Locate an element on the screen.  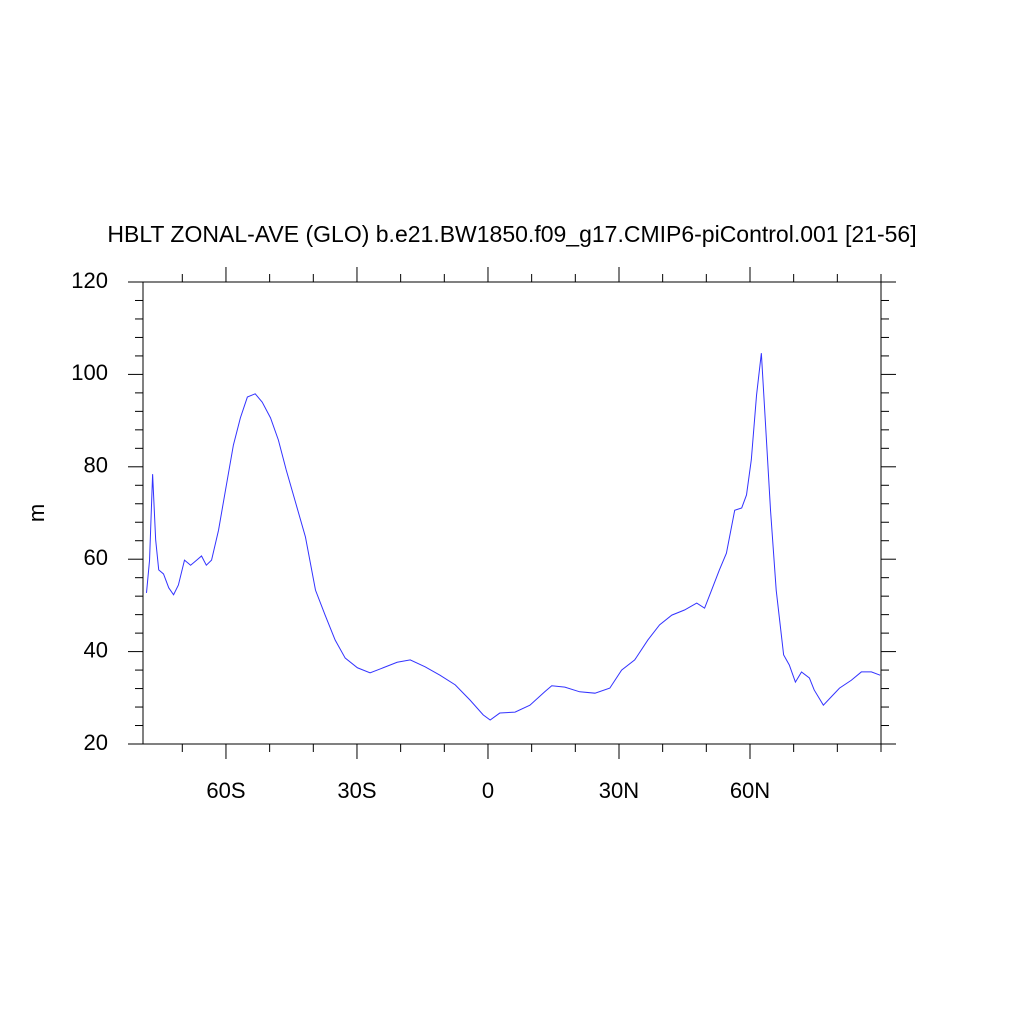
y-tick-label: 40 is located at coordinates (96, 649).